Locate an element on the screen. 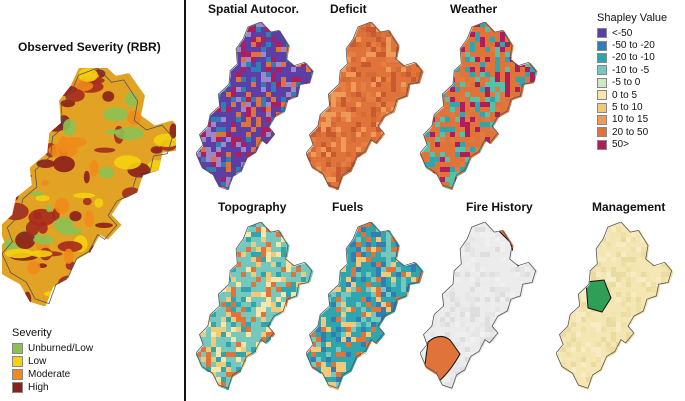 The width and height of the screenshot is (685, 401). severity-patch is located at coordinates (84, 195).